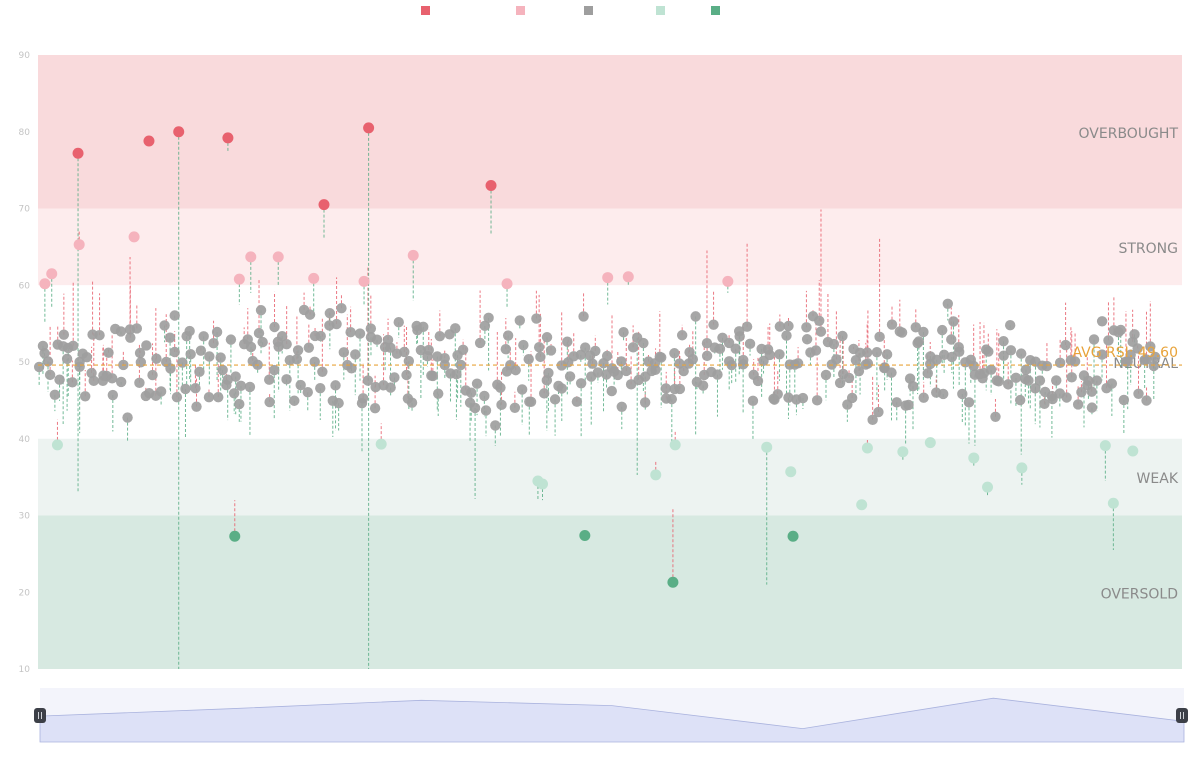 Image resolution: width=1200 pixels, height=773 pixels. I want to click on zone-label-overbought: OVERBOUGHT, so click(1129, 134).